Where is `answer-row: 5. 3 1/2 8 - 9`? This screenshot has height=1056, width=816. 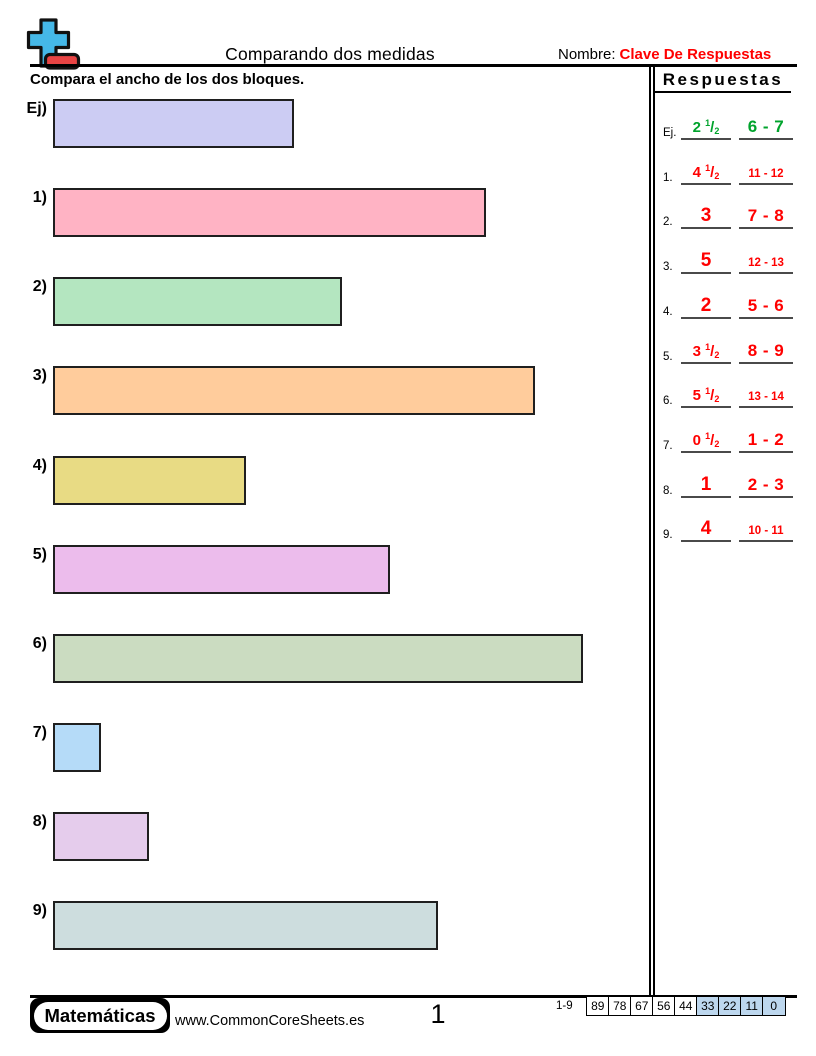
answer-row: 5. 3 1/2 8 - 9 is located at coordinates (730, 349).